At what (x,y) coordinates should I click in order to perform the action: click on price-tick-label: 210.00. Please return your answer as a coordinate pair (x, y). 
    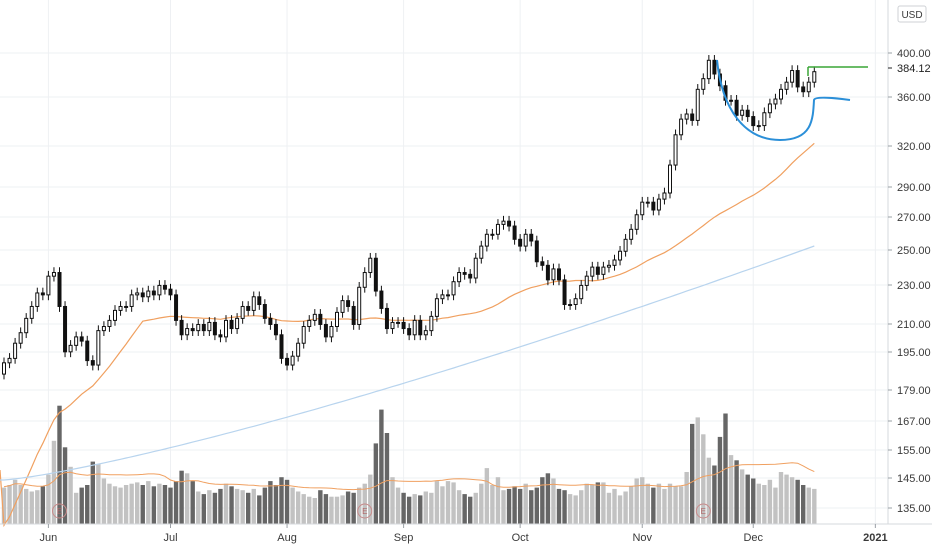
    Looking at the image, I should click on (914, 325).